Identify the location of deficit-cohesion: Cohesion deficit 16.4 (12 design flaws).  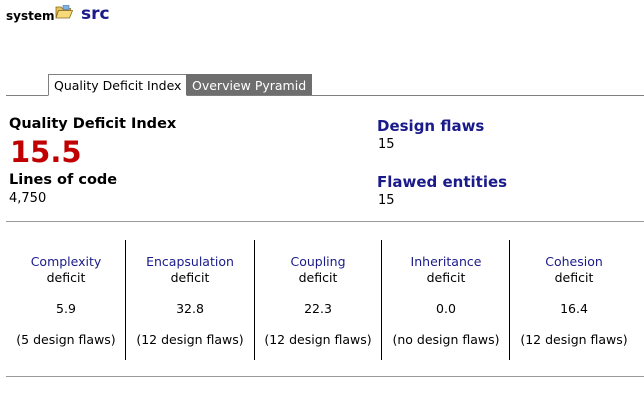
(574, 301).